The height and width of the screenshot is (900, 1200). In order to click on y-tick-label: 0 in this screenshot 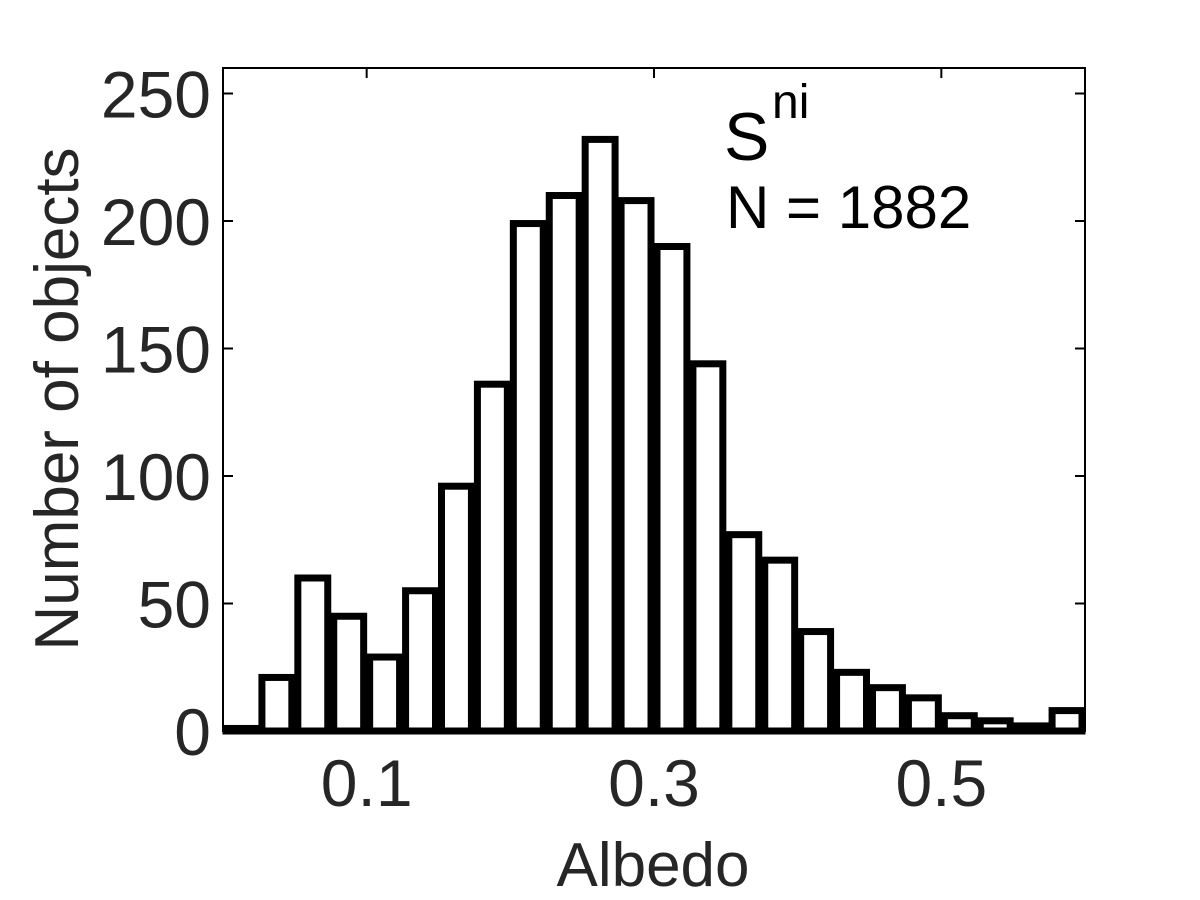, I will do `click(192, 732)`.